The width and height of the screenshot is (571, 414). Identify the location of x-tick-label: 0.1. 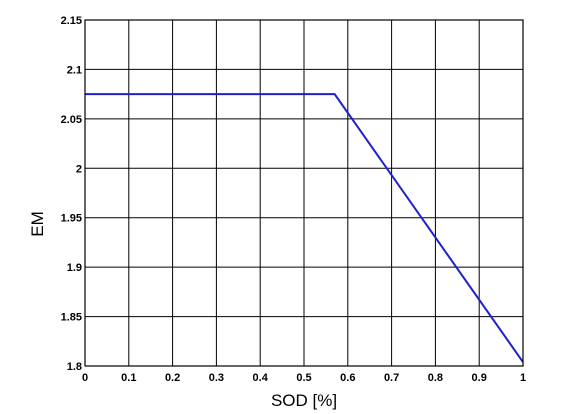
(128, 378).